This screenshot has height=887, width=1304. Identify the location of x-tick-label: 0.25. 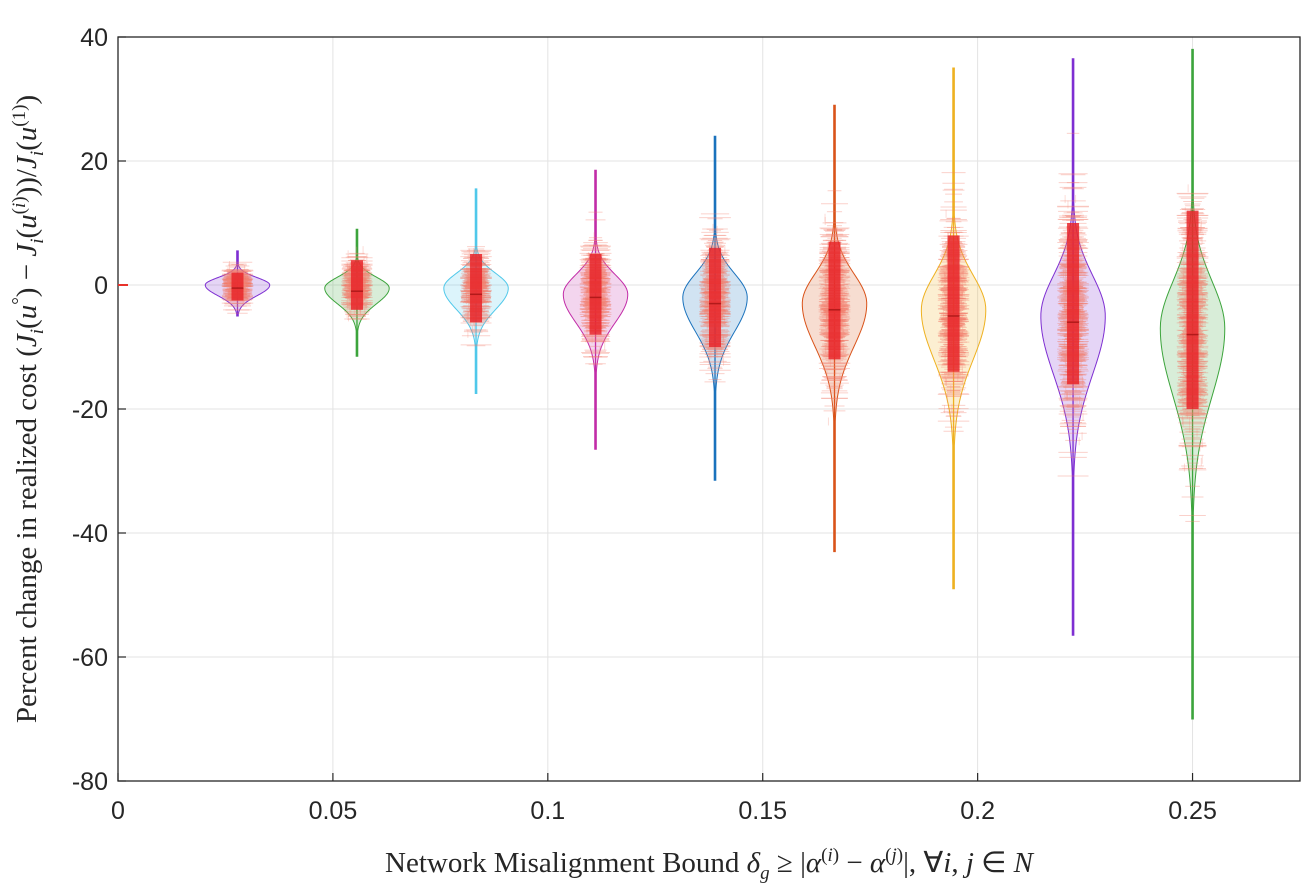
(1192, 811).